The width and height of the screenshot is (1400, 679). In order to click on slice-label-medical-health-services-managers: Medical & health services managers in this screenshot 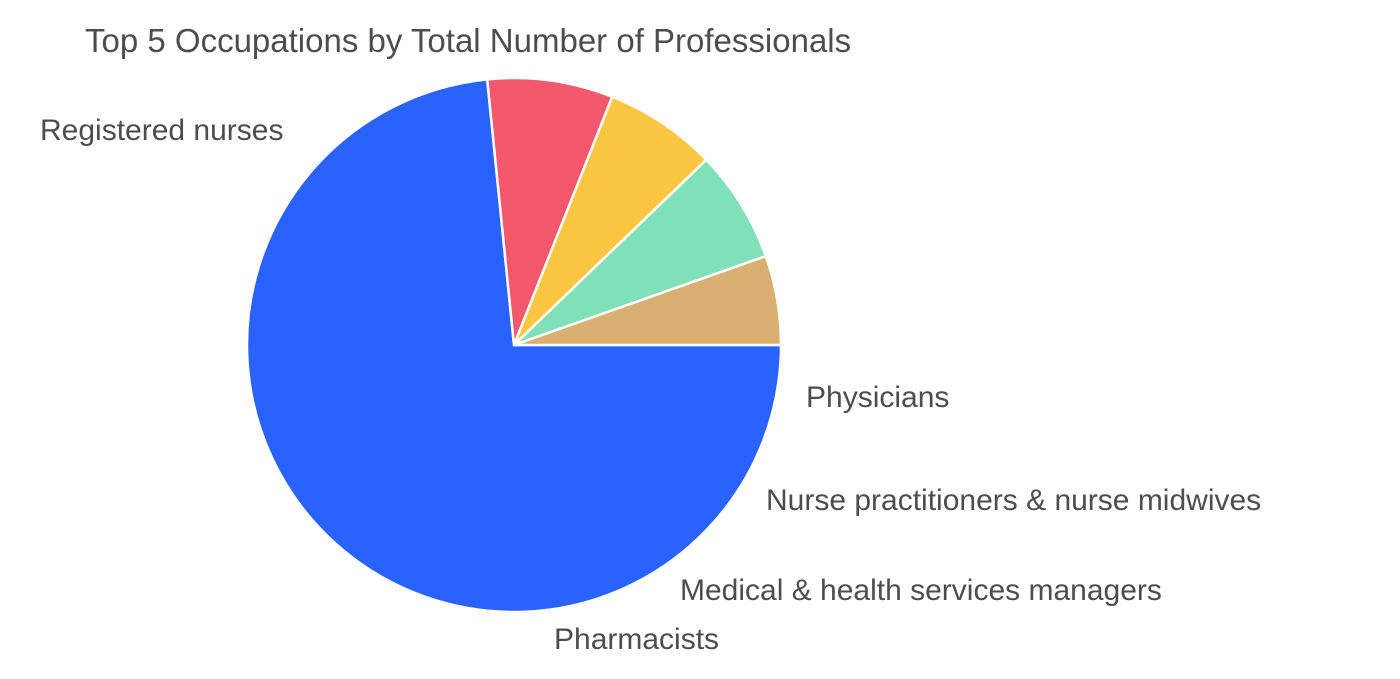, I will do `click(921, 590)`.